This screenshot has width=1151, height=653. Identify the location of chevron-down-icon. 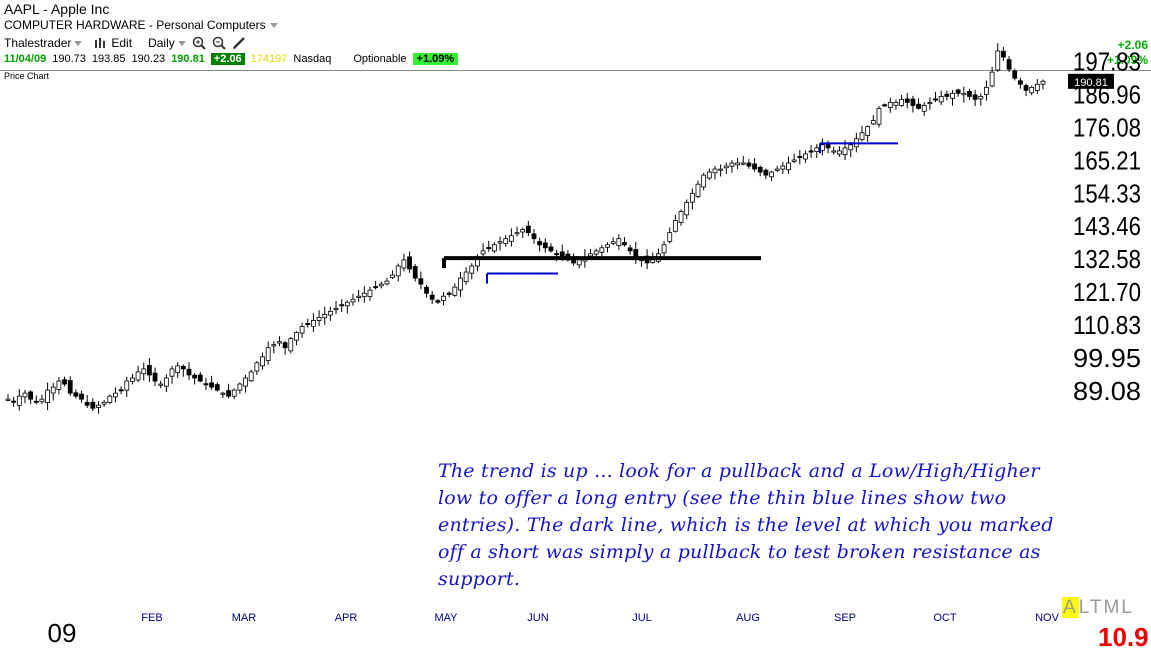
(181, 43).